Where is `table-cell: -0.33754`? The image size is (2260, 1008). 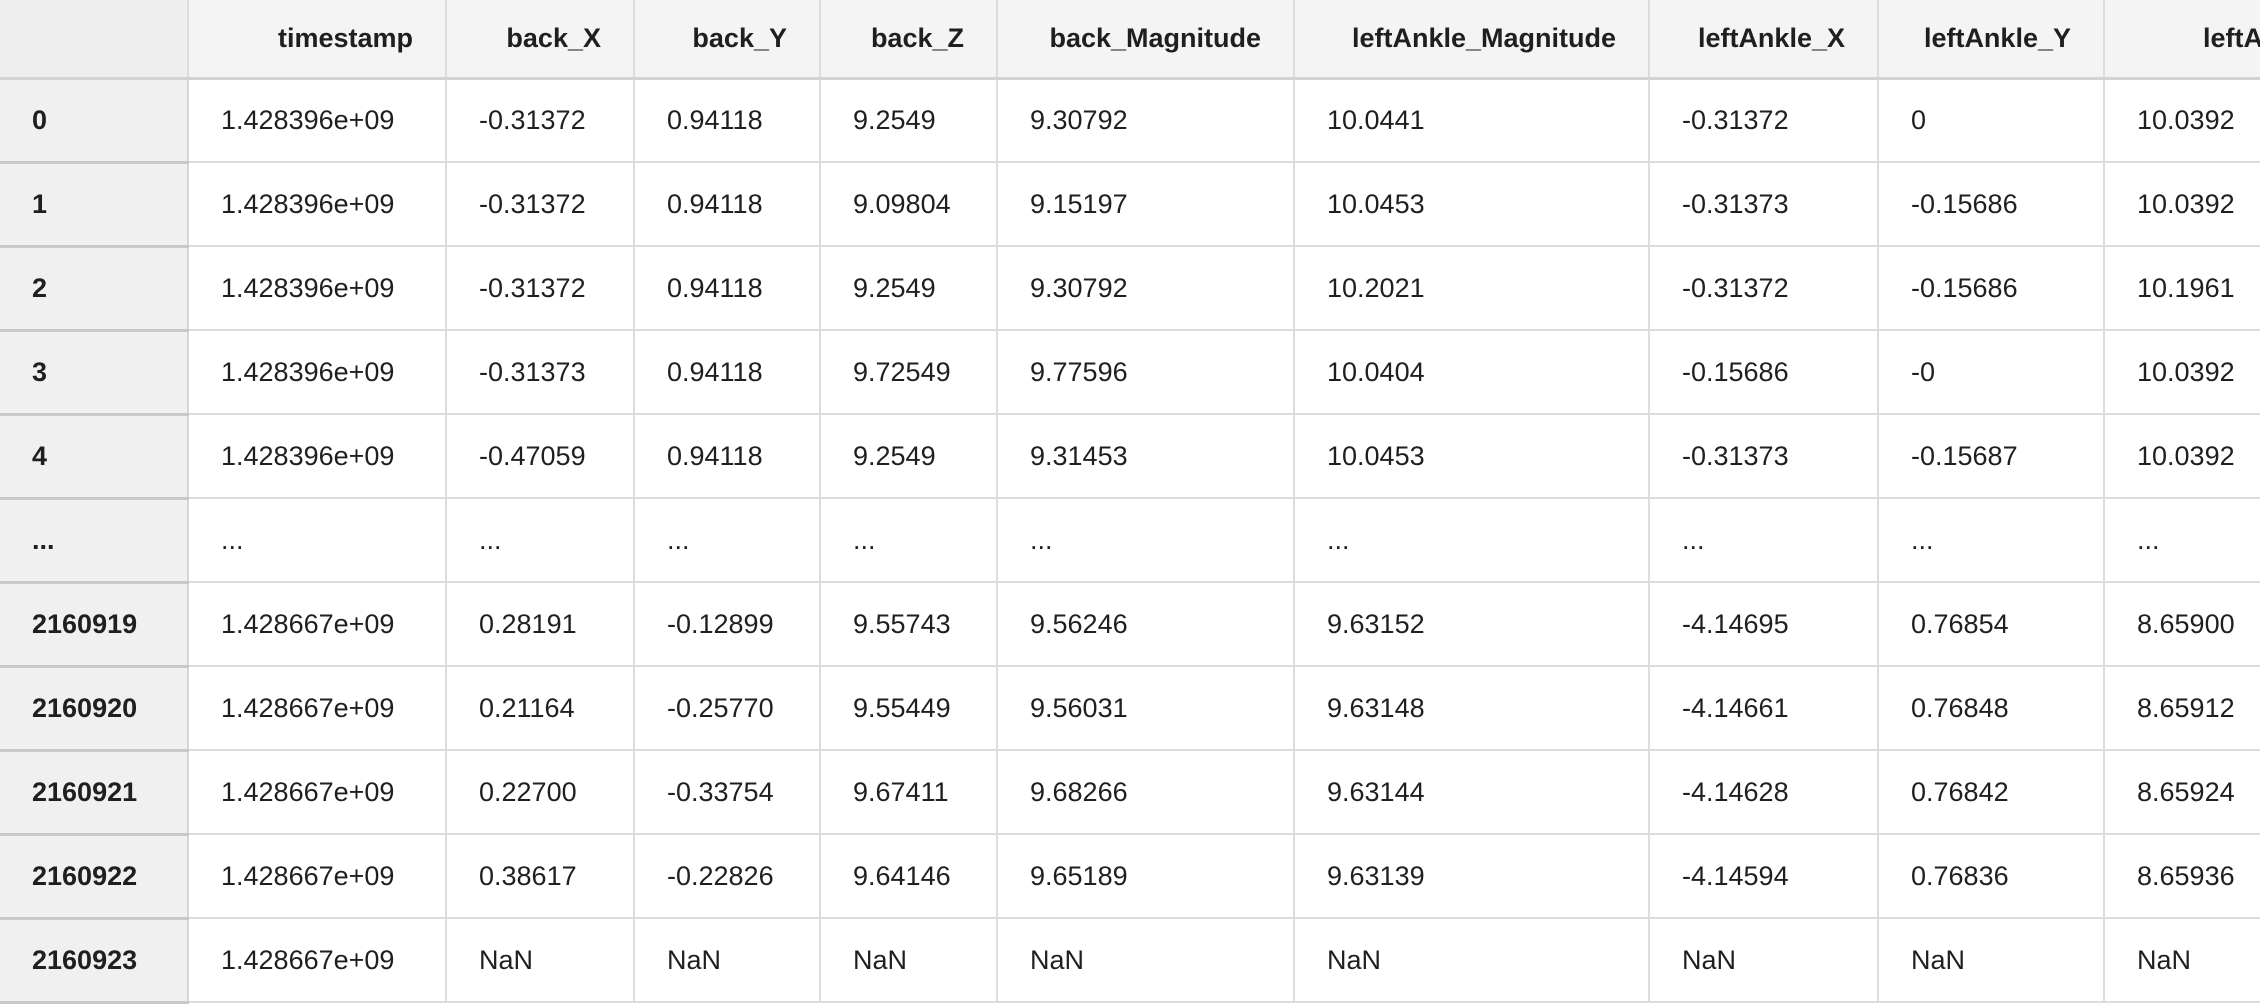
table-cell: -0.33754 is located at coordinates (727, 792).